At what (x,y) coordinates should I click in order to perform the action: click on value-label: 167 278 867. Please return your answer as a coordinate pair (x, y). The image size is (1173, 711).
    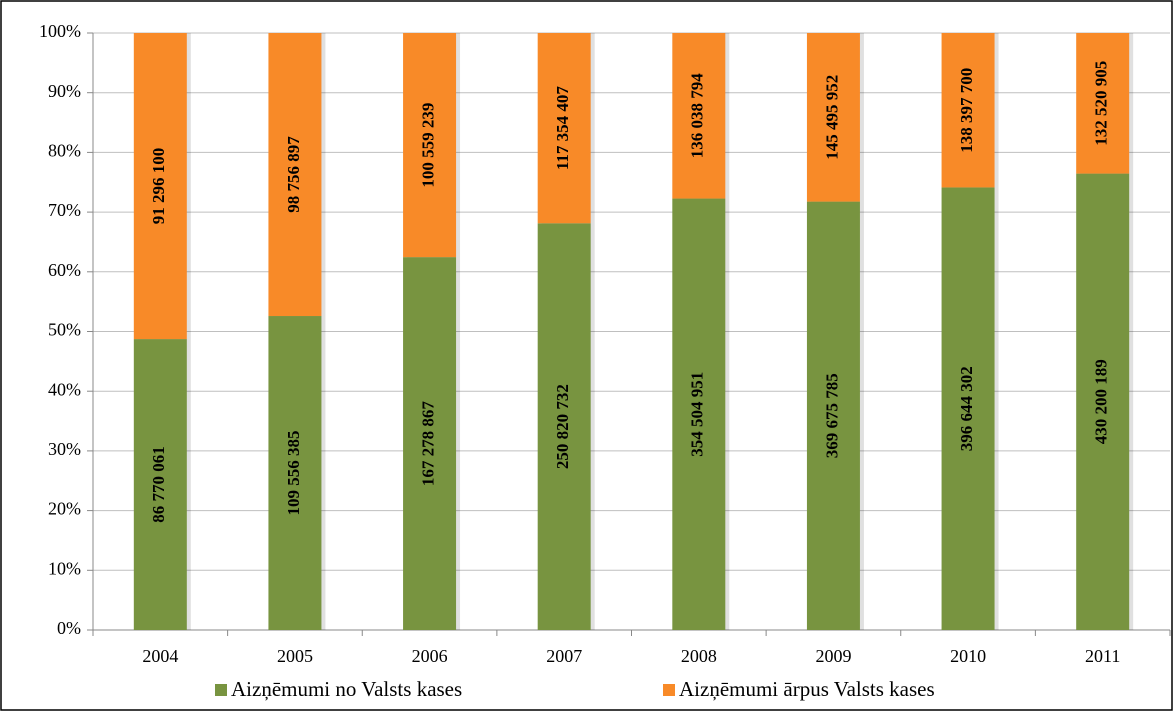
    Looking at the image, I should click on (427, 444).